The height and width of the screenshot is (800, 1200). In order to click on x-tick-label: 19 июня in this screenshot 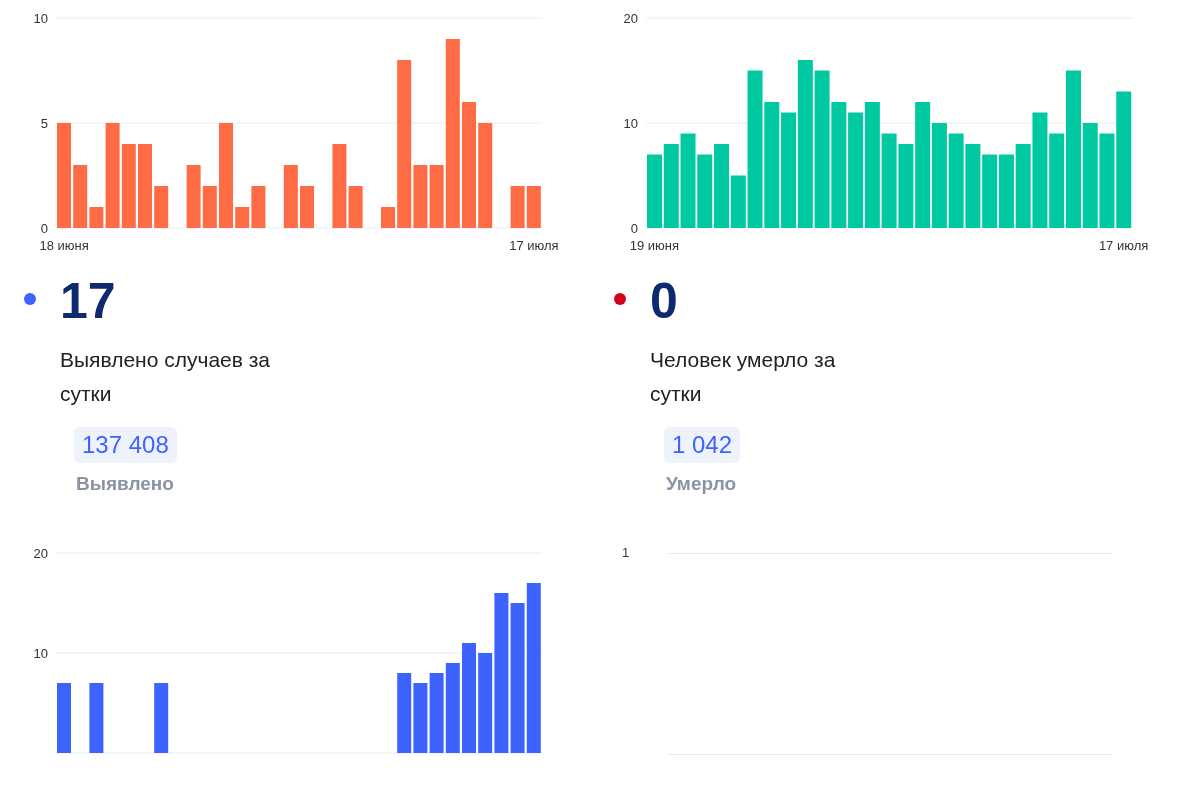, I will do `click(654, 245)`.